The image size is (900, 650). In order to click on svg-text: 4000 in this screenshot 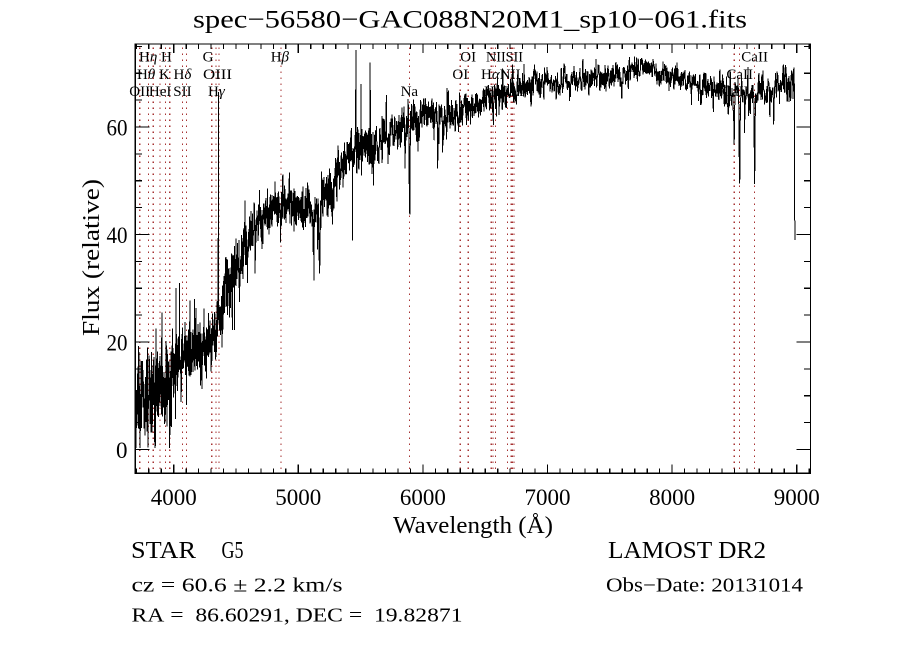, I will do `click(174, 497)`.